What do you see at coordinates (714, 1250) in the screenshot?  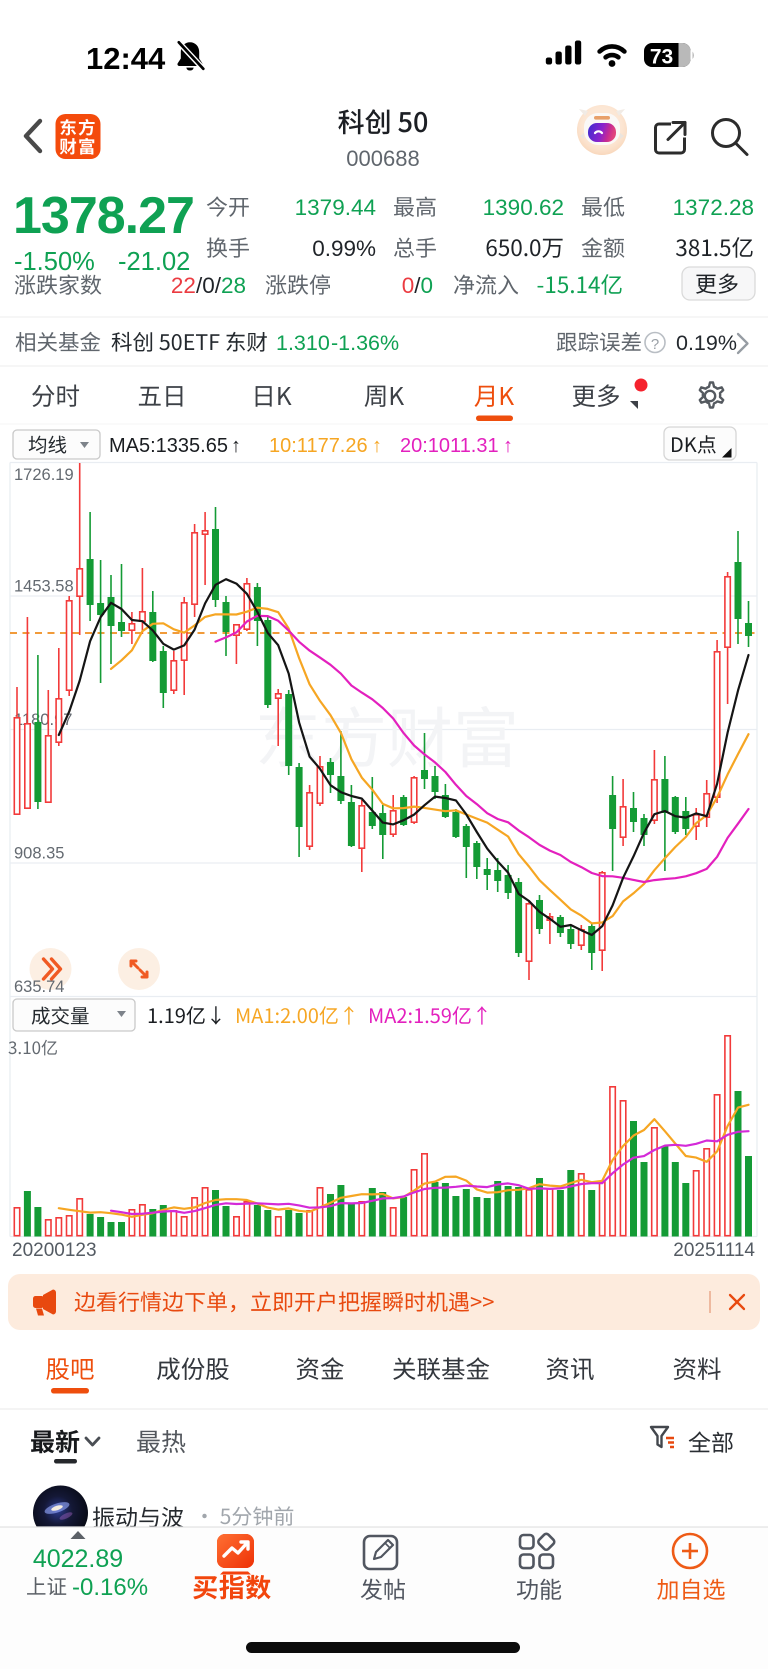 I see `svg-text: 20251114` at bounding box center [714, 1250].